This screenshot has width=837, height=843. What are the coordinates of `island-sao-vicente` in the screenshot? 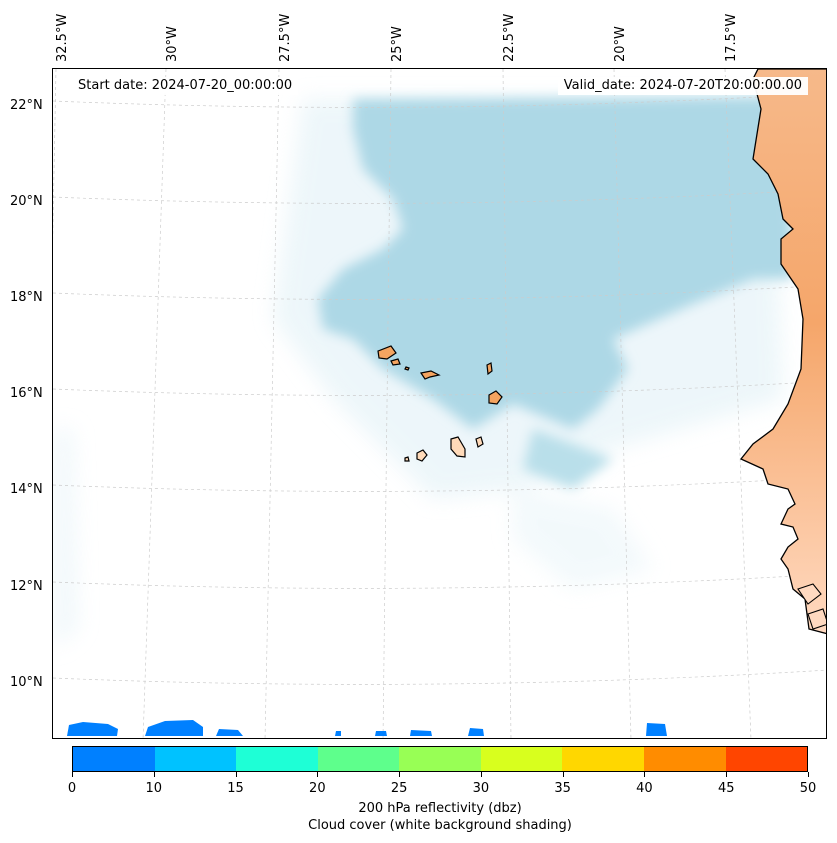 It's located at (395, 362).